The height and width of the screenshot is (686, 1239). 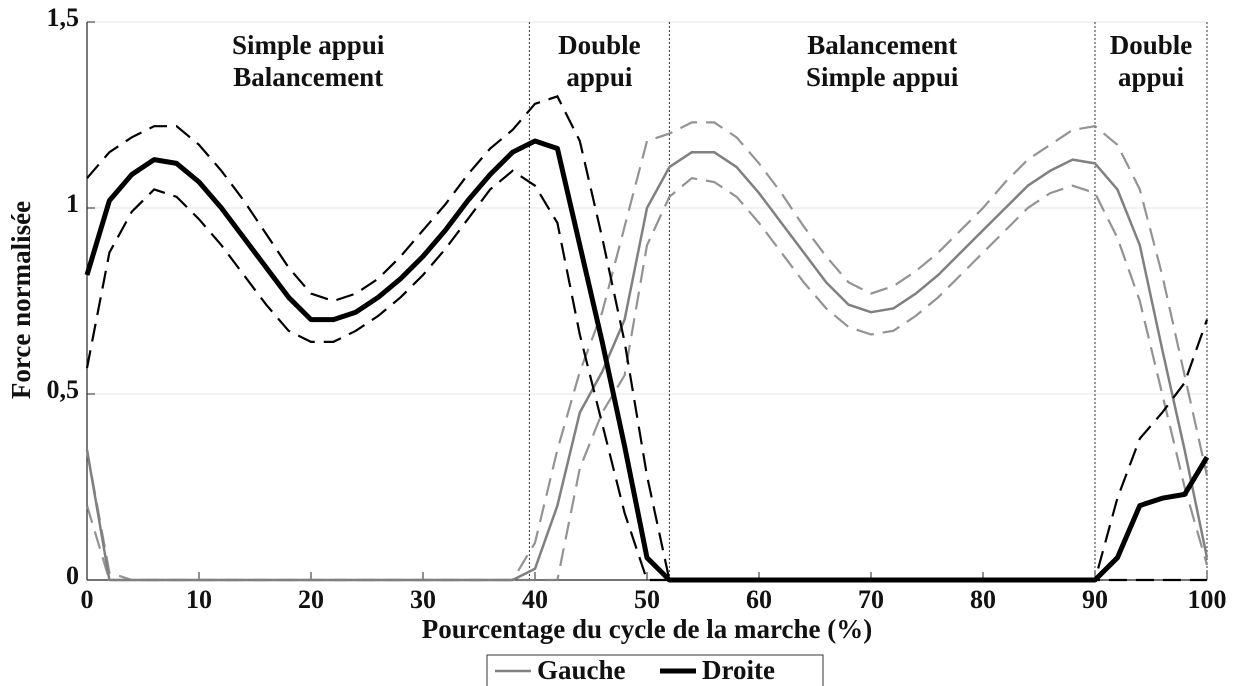 I want to click on legend-label: Droite, so click(x=738, y=670).